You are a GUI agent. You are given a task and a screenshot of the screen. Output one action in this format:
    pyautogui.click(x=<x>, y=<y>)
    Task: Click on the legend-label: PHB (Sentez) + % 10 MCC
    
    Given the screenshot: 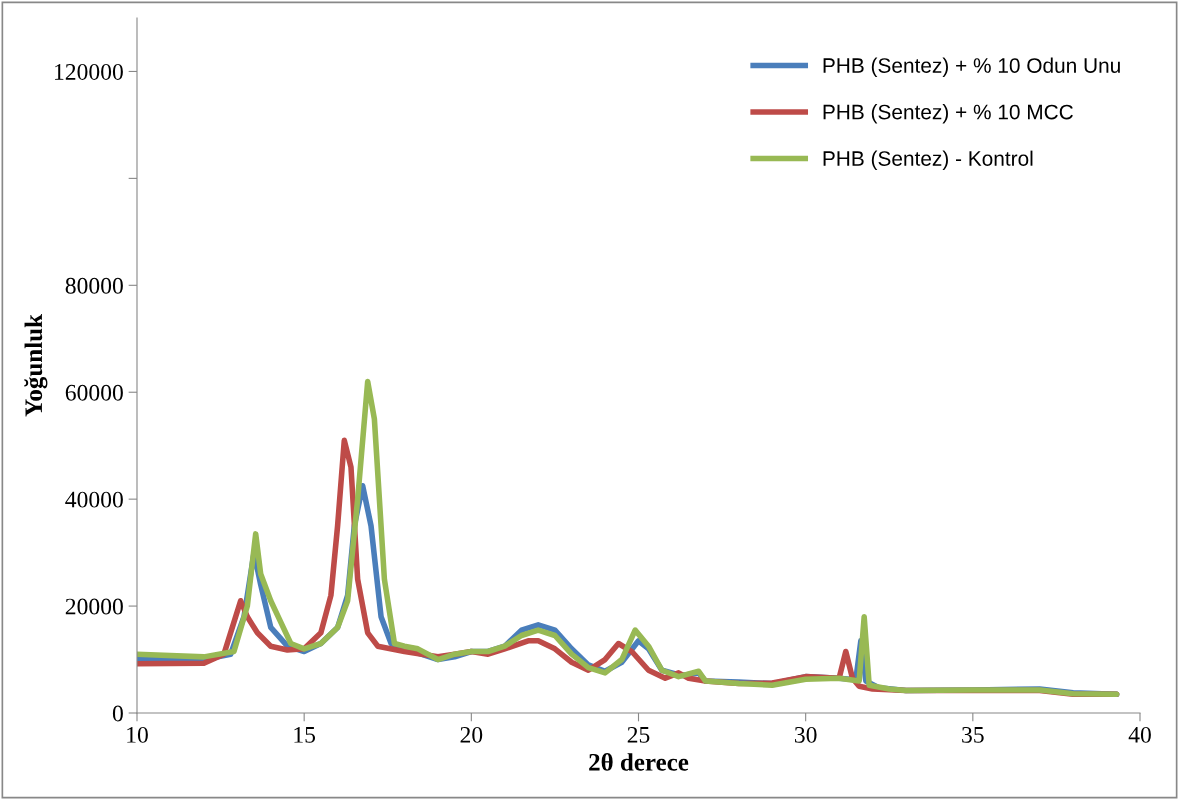 What is the action you would take?
    pyautogui.click(x=948, y=114)
    